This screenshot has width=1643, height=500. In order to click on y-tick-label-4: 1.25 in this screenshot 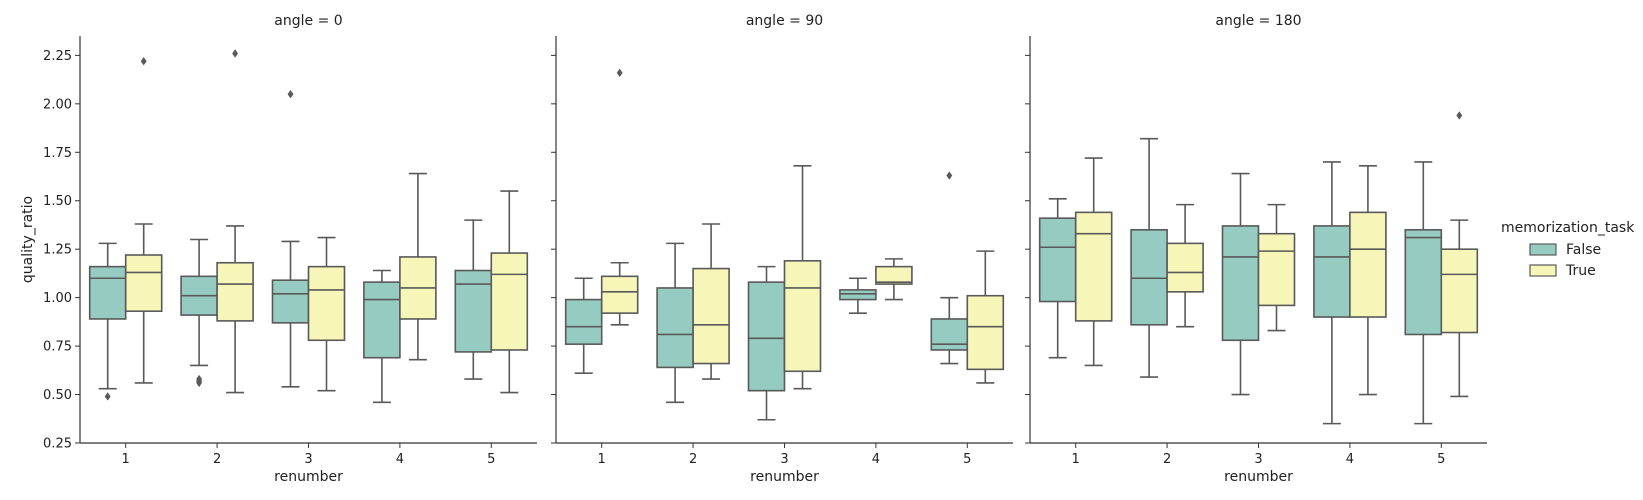, I will do `click(57, 250)`.